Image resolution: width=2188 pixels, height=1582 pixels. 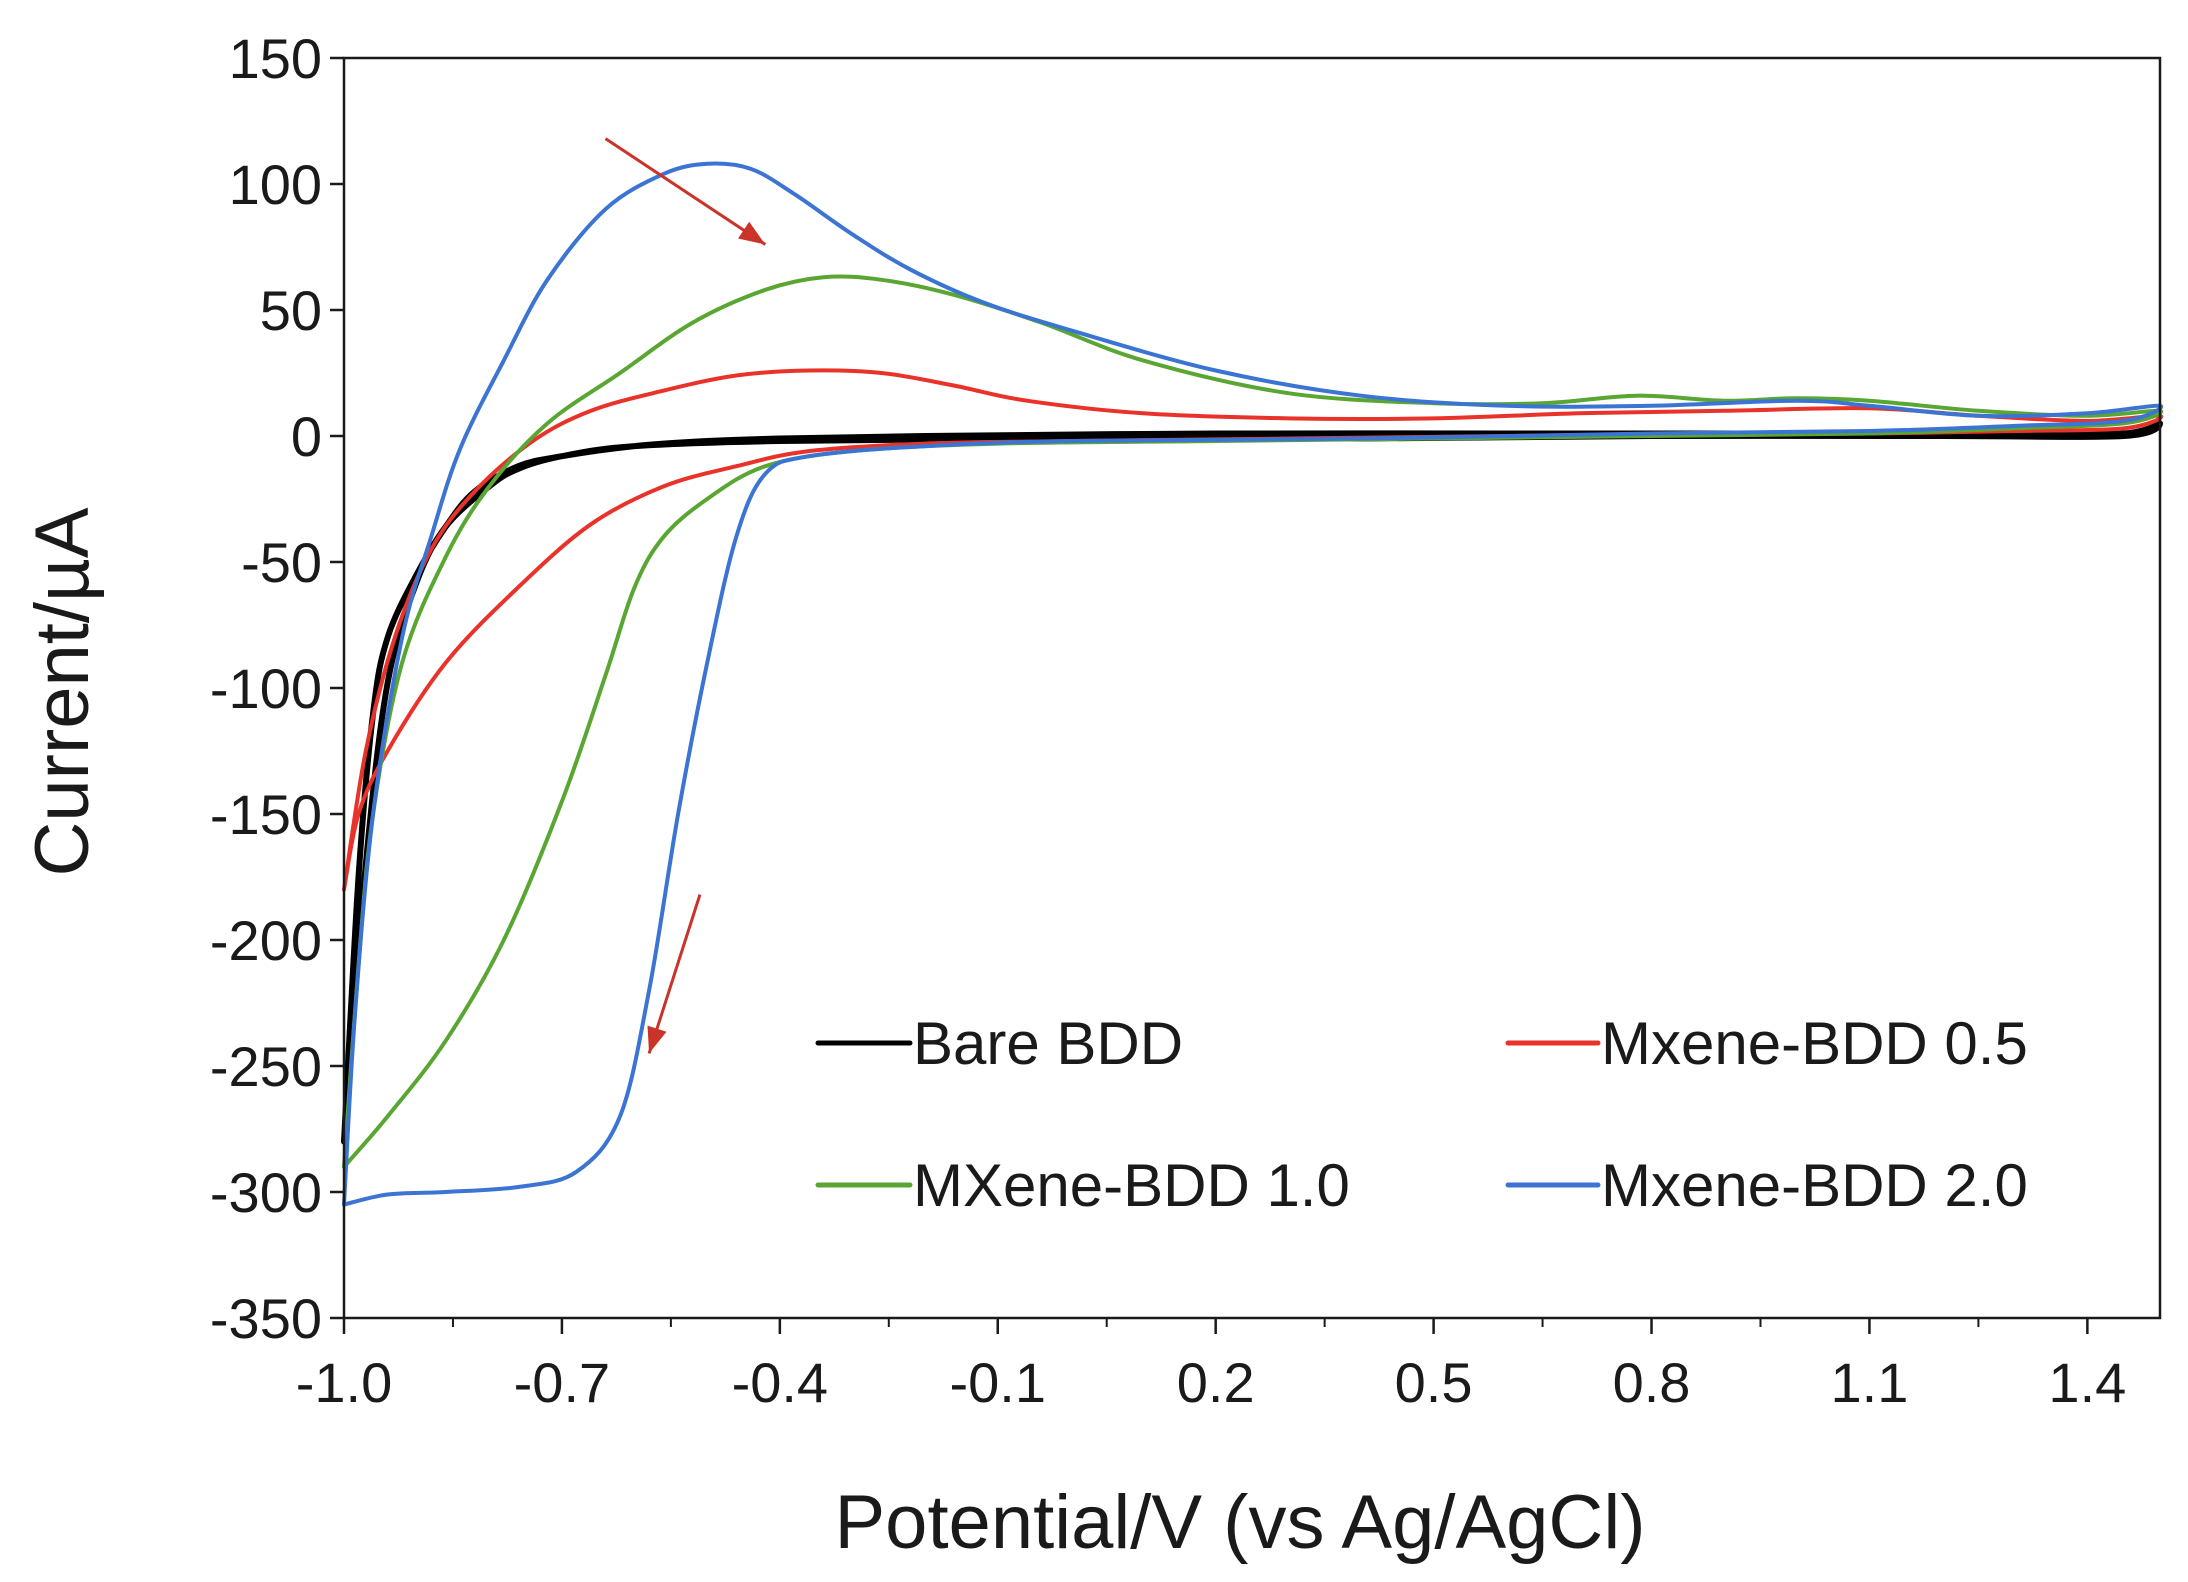 What do you see at coordinates (344, 1382) in the screenshot?
I see `x-tick-label: -1.0` at bounding box center [344, 1382].